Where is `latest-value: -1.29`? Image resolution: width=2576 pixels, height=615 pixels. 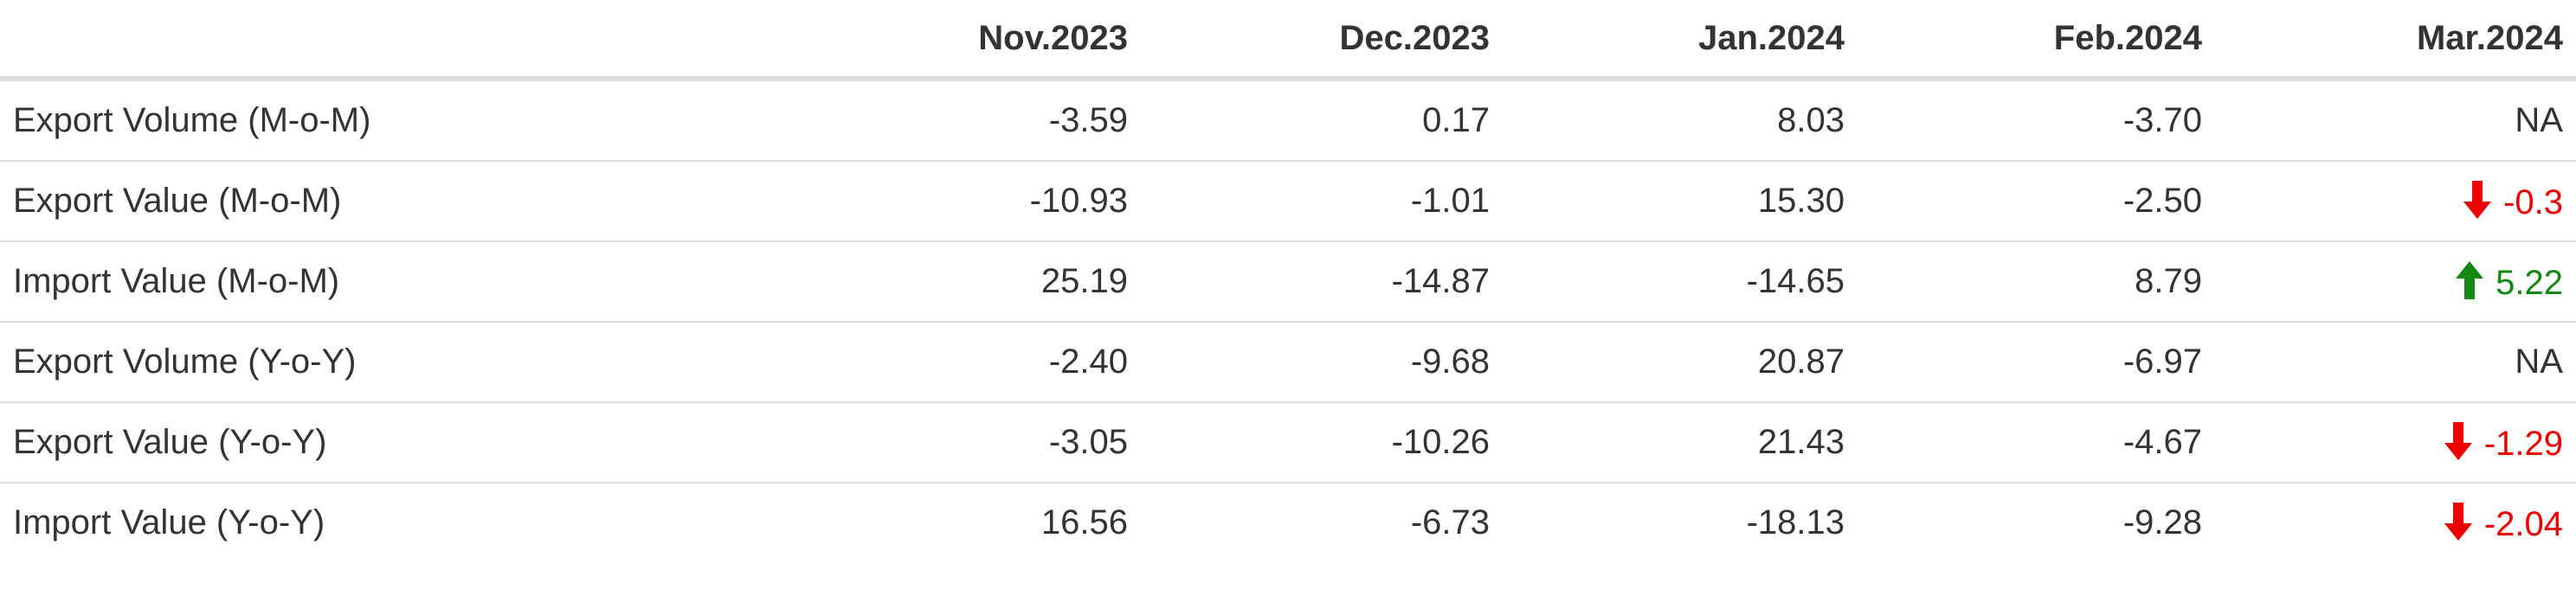
latest-value: -1.29 is located at coordinates (2523, 443).